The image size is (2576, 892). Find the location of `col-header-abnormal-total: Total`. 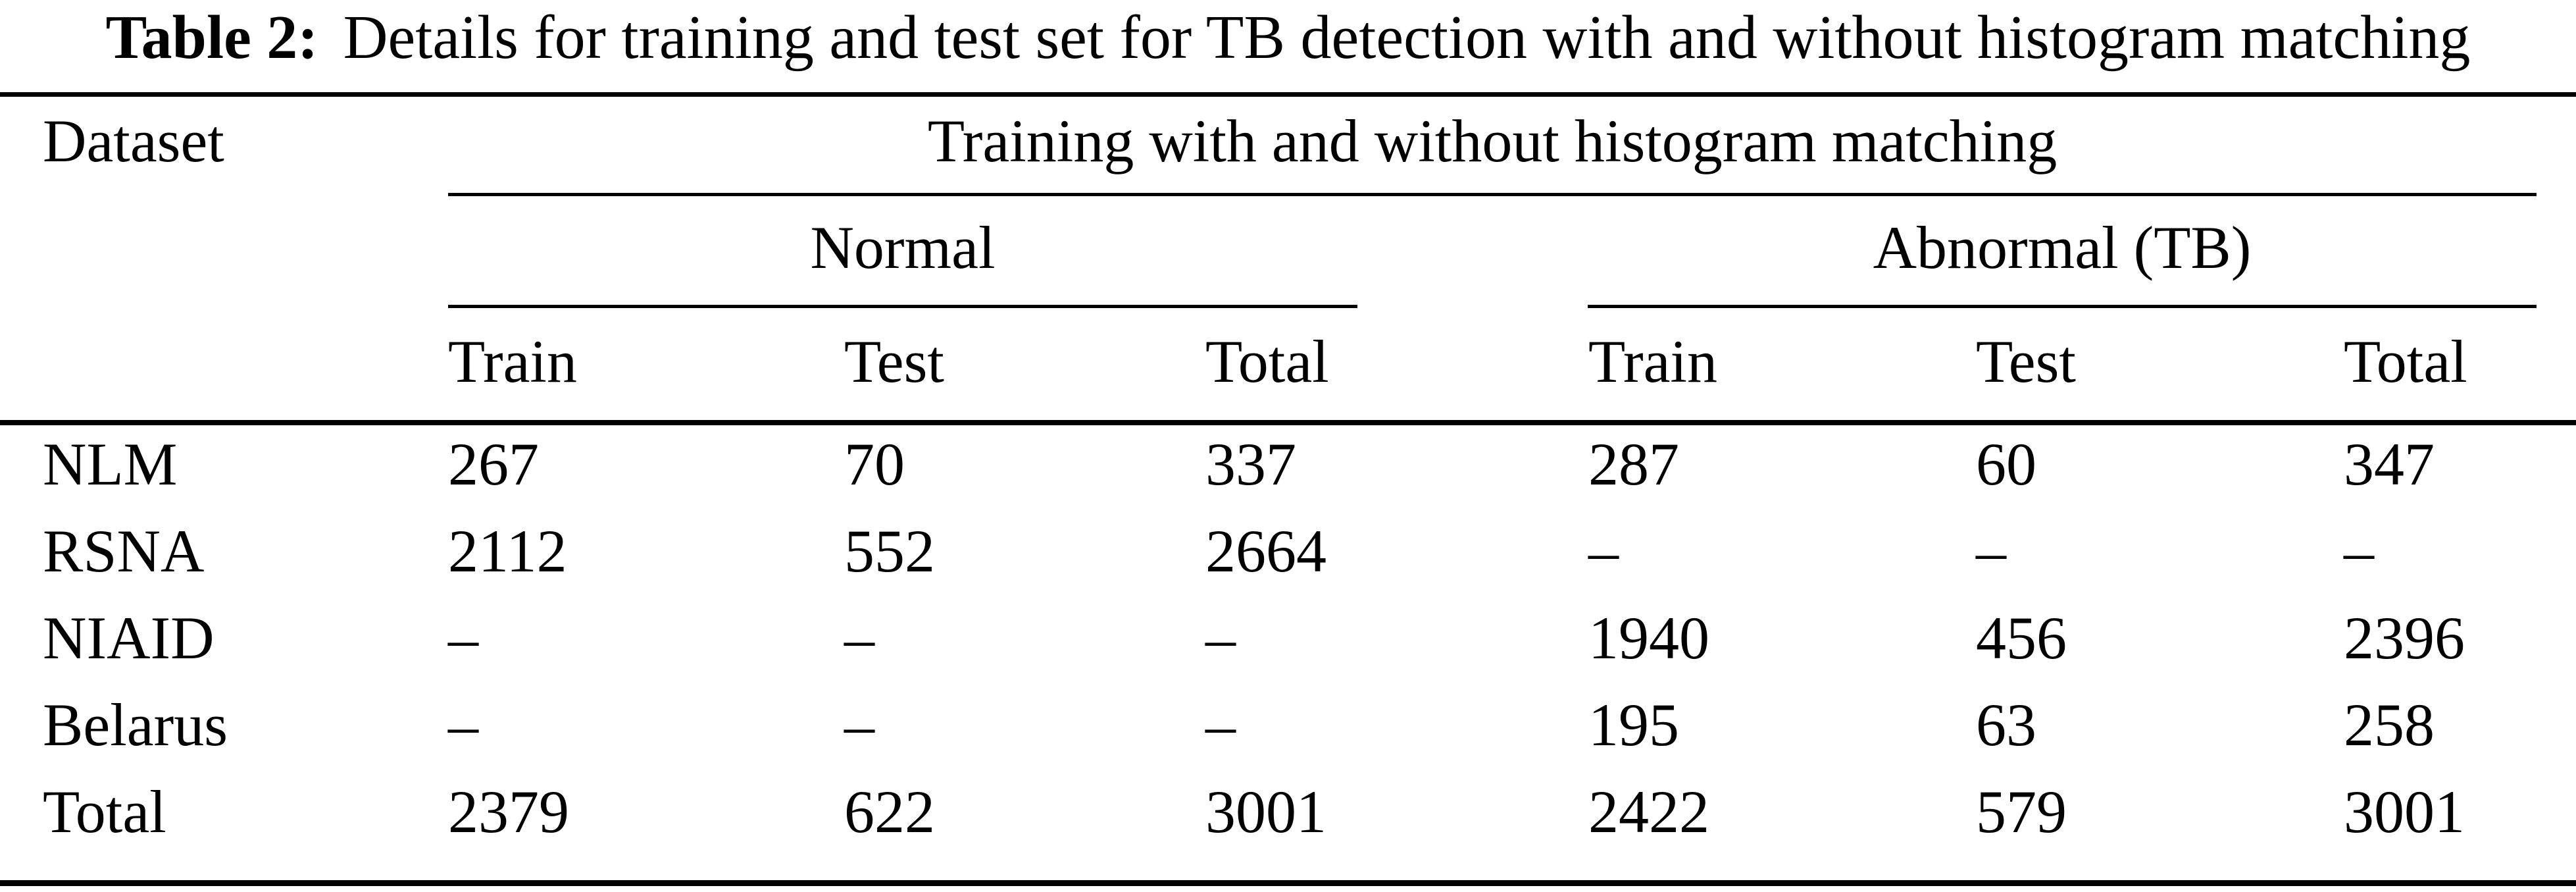

col-header-abnormal-total: Total is located at coordinates (2405, 361).